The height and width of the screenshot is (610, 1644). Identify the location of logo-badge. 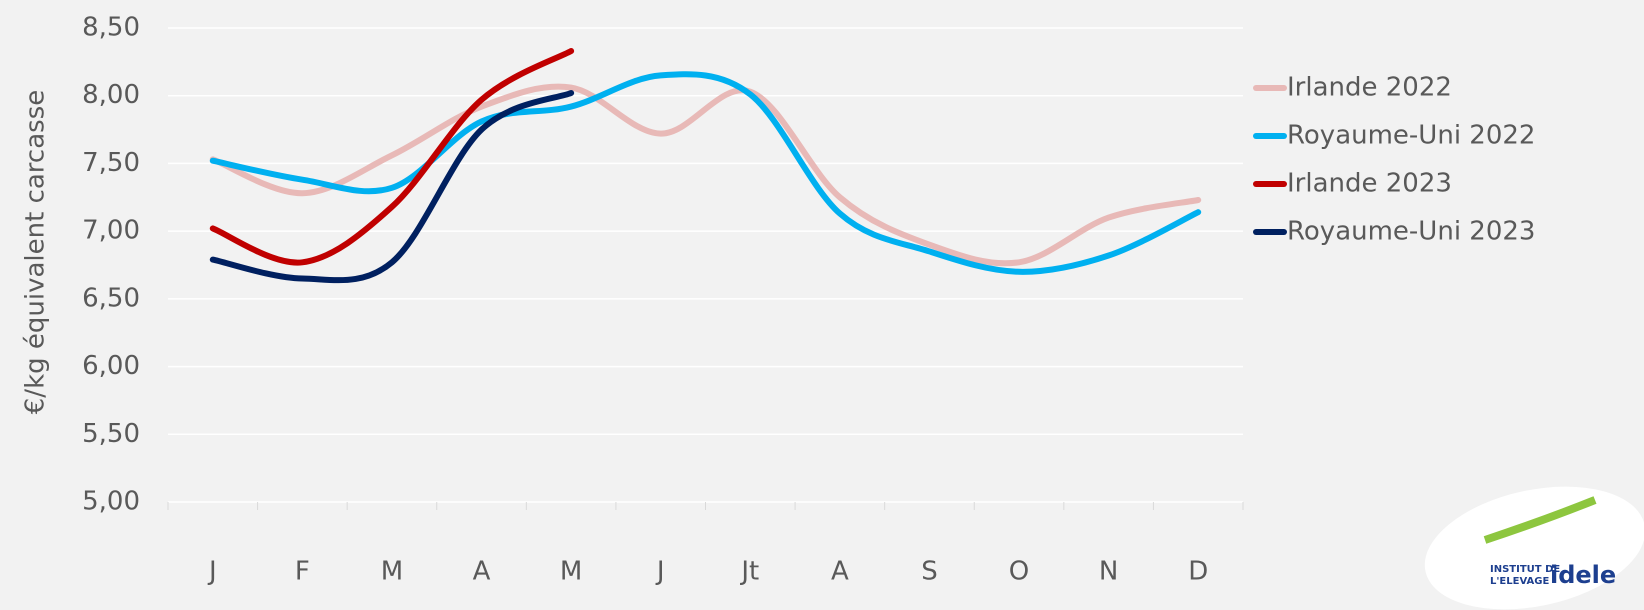
(1534, 548).